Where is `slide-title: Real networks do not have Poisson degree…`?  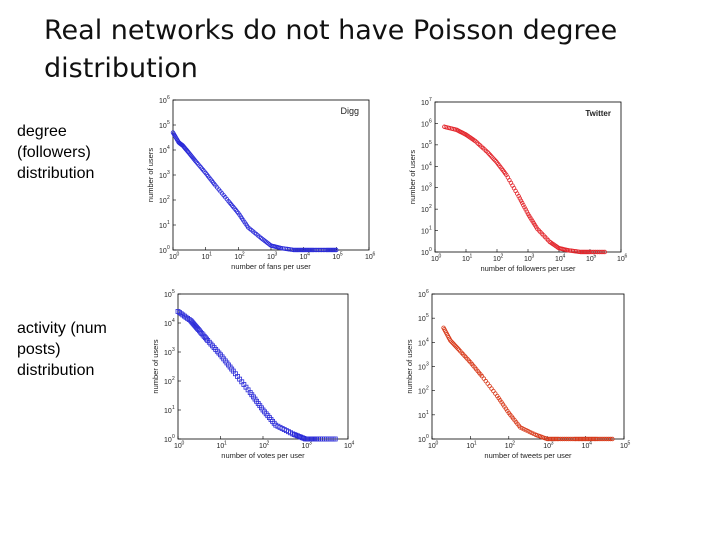 slide-title: Real networks do not have Poisson degree… is located at coordinates (331, 49).